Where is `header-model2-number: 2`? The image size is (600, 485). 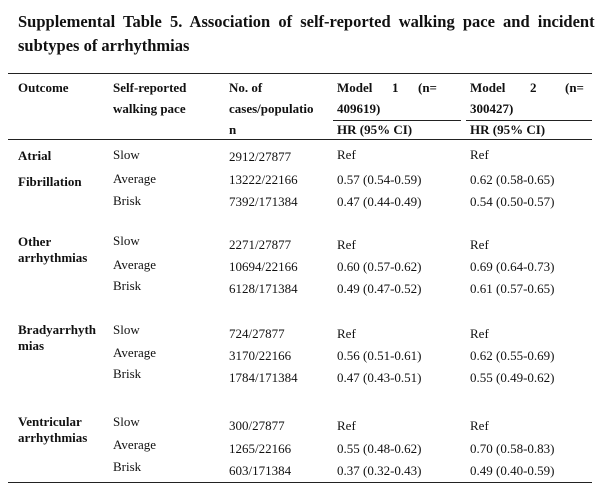
header-model2-number: 2 is located at coordinates (533, 87).